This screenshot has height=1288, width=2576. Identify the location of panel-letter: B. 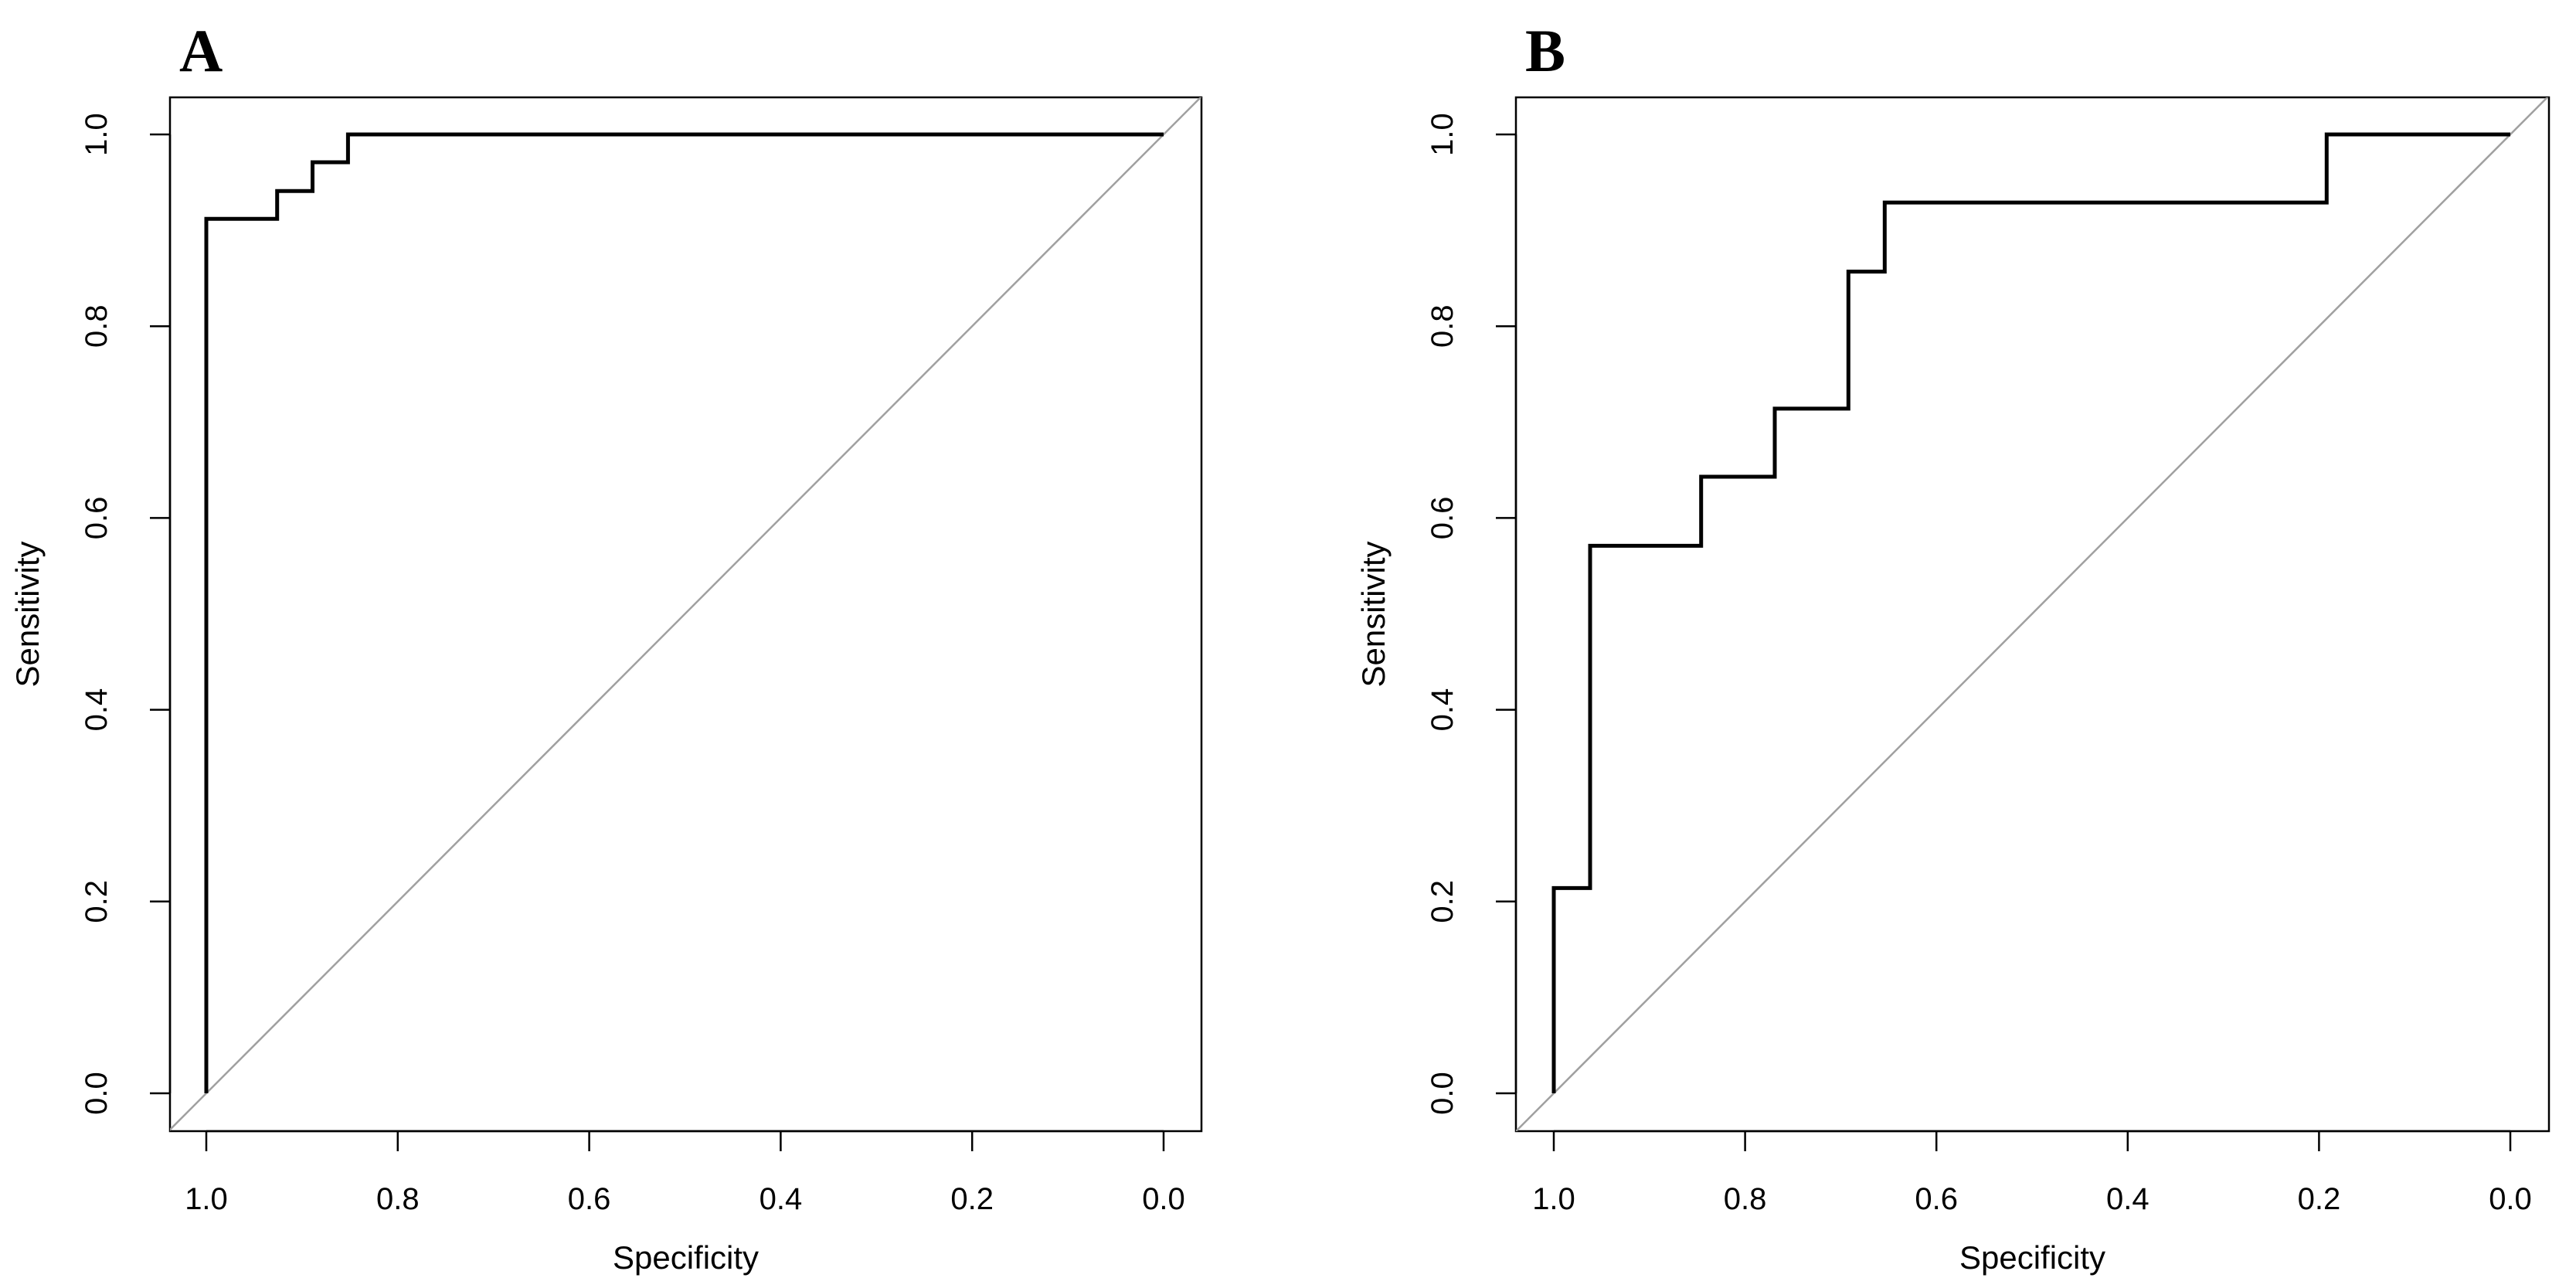
(1545, 50).